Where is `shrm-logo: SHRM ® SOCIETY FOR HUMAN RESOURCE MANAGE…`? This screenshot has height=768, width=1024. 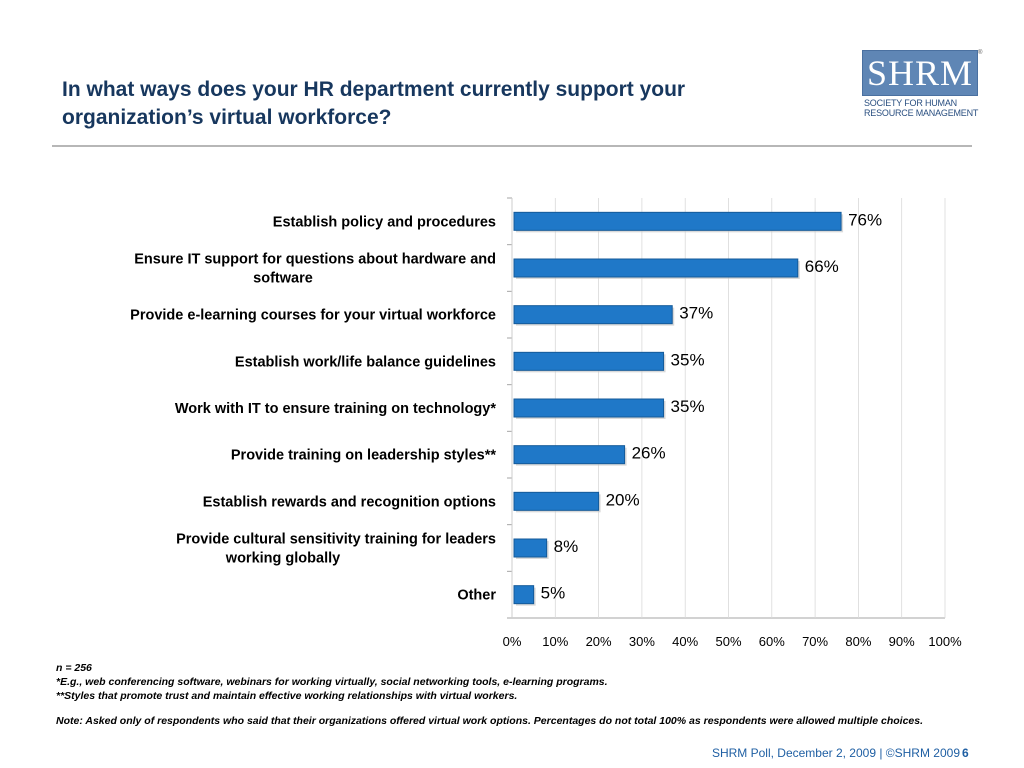
shrm-logo: SHRM ® SOCIETY FOR HUMAN RESOURCE MANAGE… is located at coordinates (922, 86).